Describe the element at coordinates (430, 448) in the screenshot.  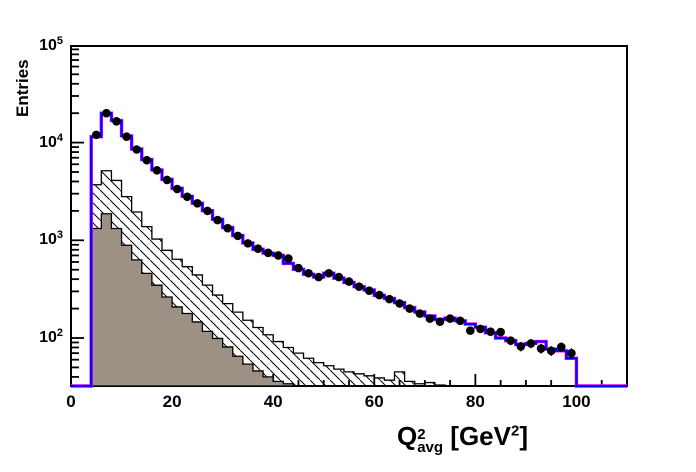
I see `x-title-sub: avg` at that location.